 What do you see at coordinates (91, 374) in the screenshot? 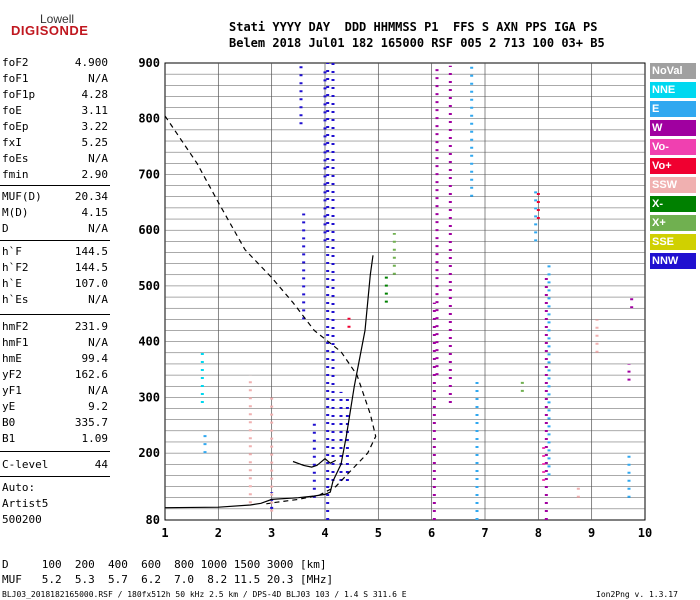
I see `param-value: 162.6` at bounding box center [91, 374].